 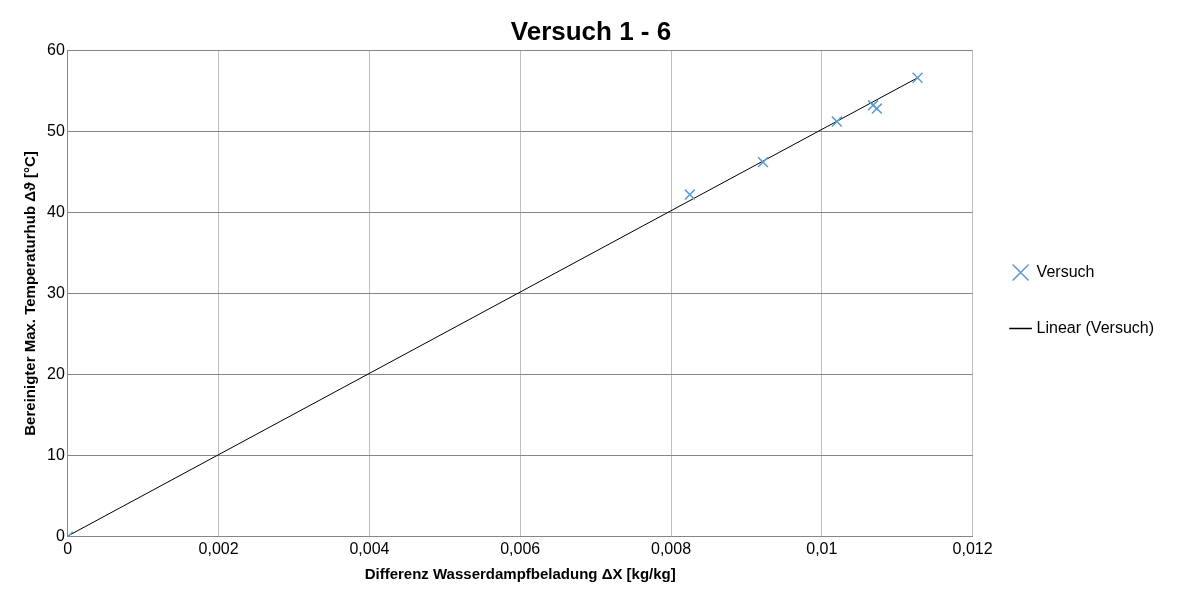 What do you see at coordinates (56, 49) in the screenshot?
I see `y-tick-label: 60` at bounding box center [56, 49].